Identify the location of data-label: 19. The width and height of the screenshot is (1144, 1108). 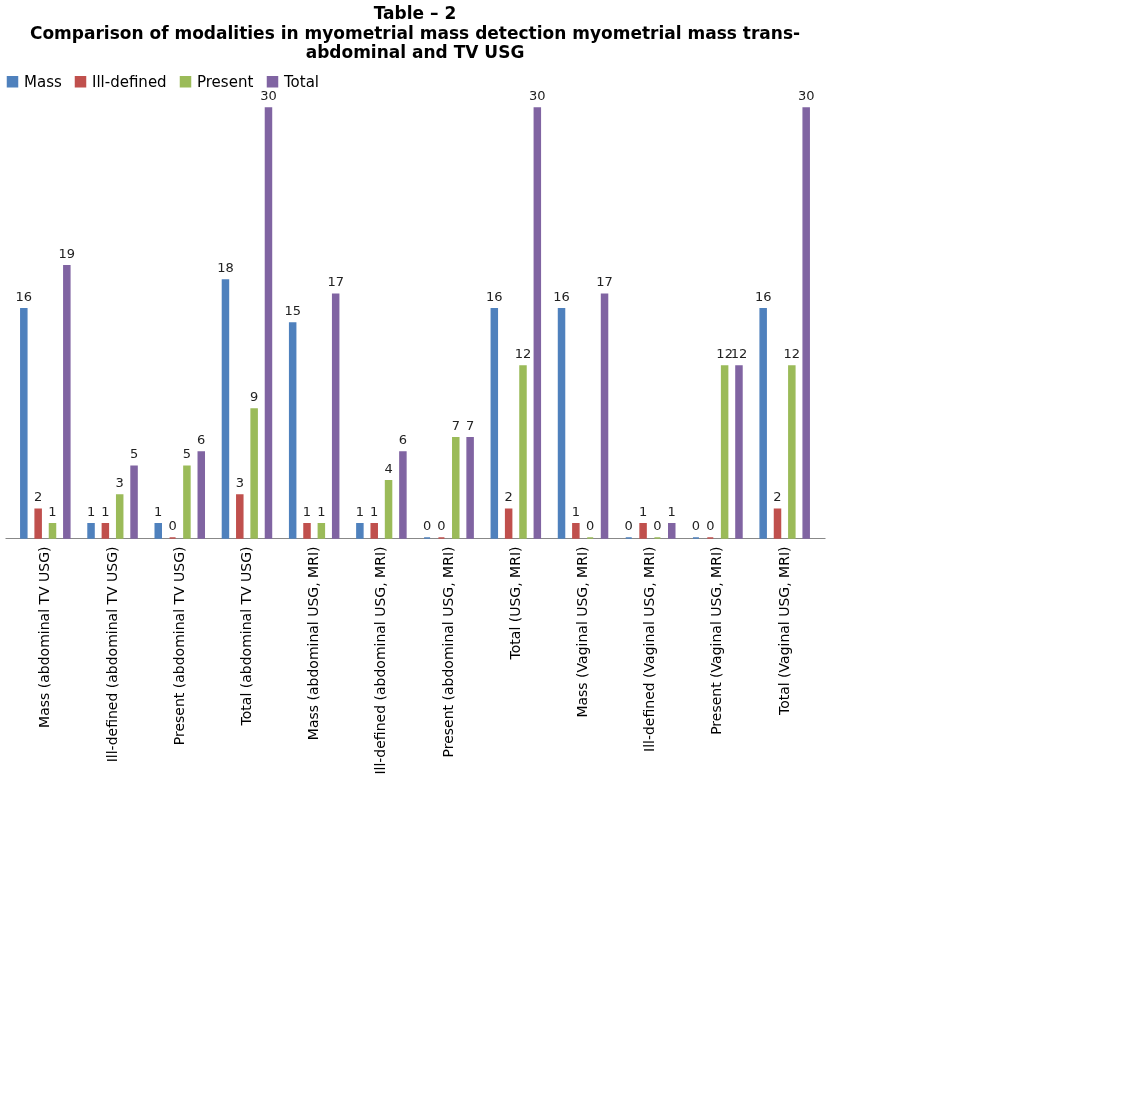
(67, 253).